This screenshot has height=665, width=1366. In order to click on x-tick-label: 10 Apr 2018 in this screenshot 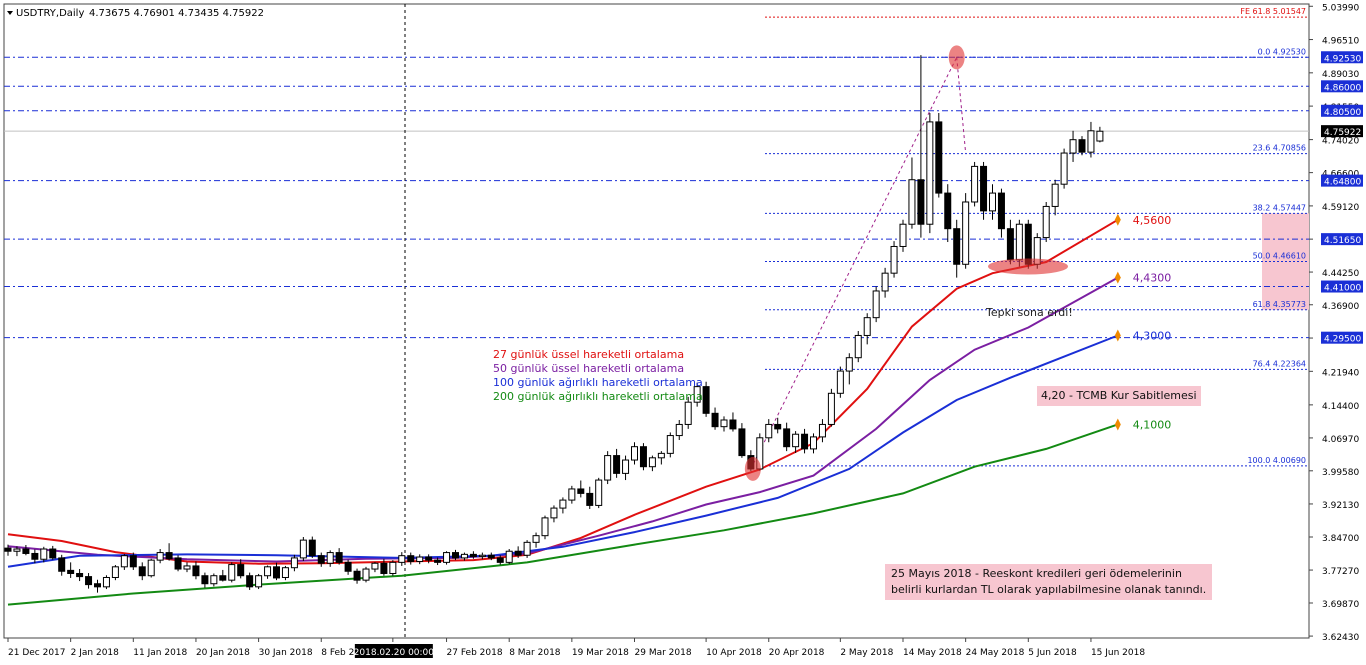, I will do `click(734, 653)`.